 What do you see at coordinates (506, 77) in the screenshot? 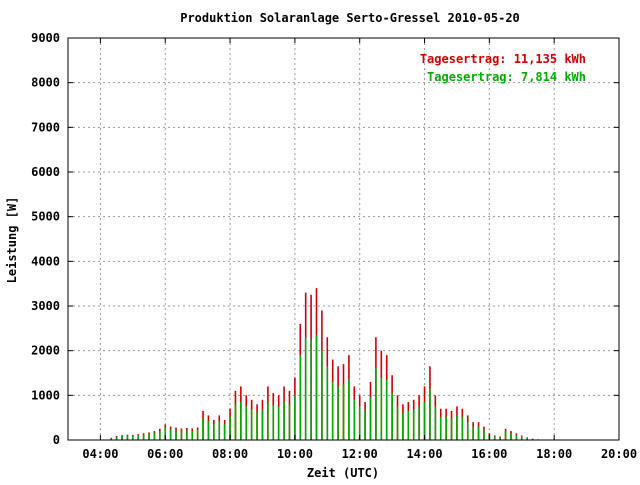
I see `annotation-total-green: Tagesertrag: 7,814 kWh` at bounding box center [506, 77].